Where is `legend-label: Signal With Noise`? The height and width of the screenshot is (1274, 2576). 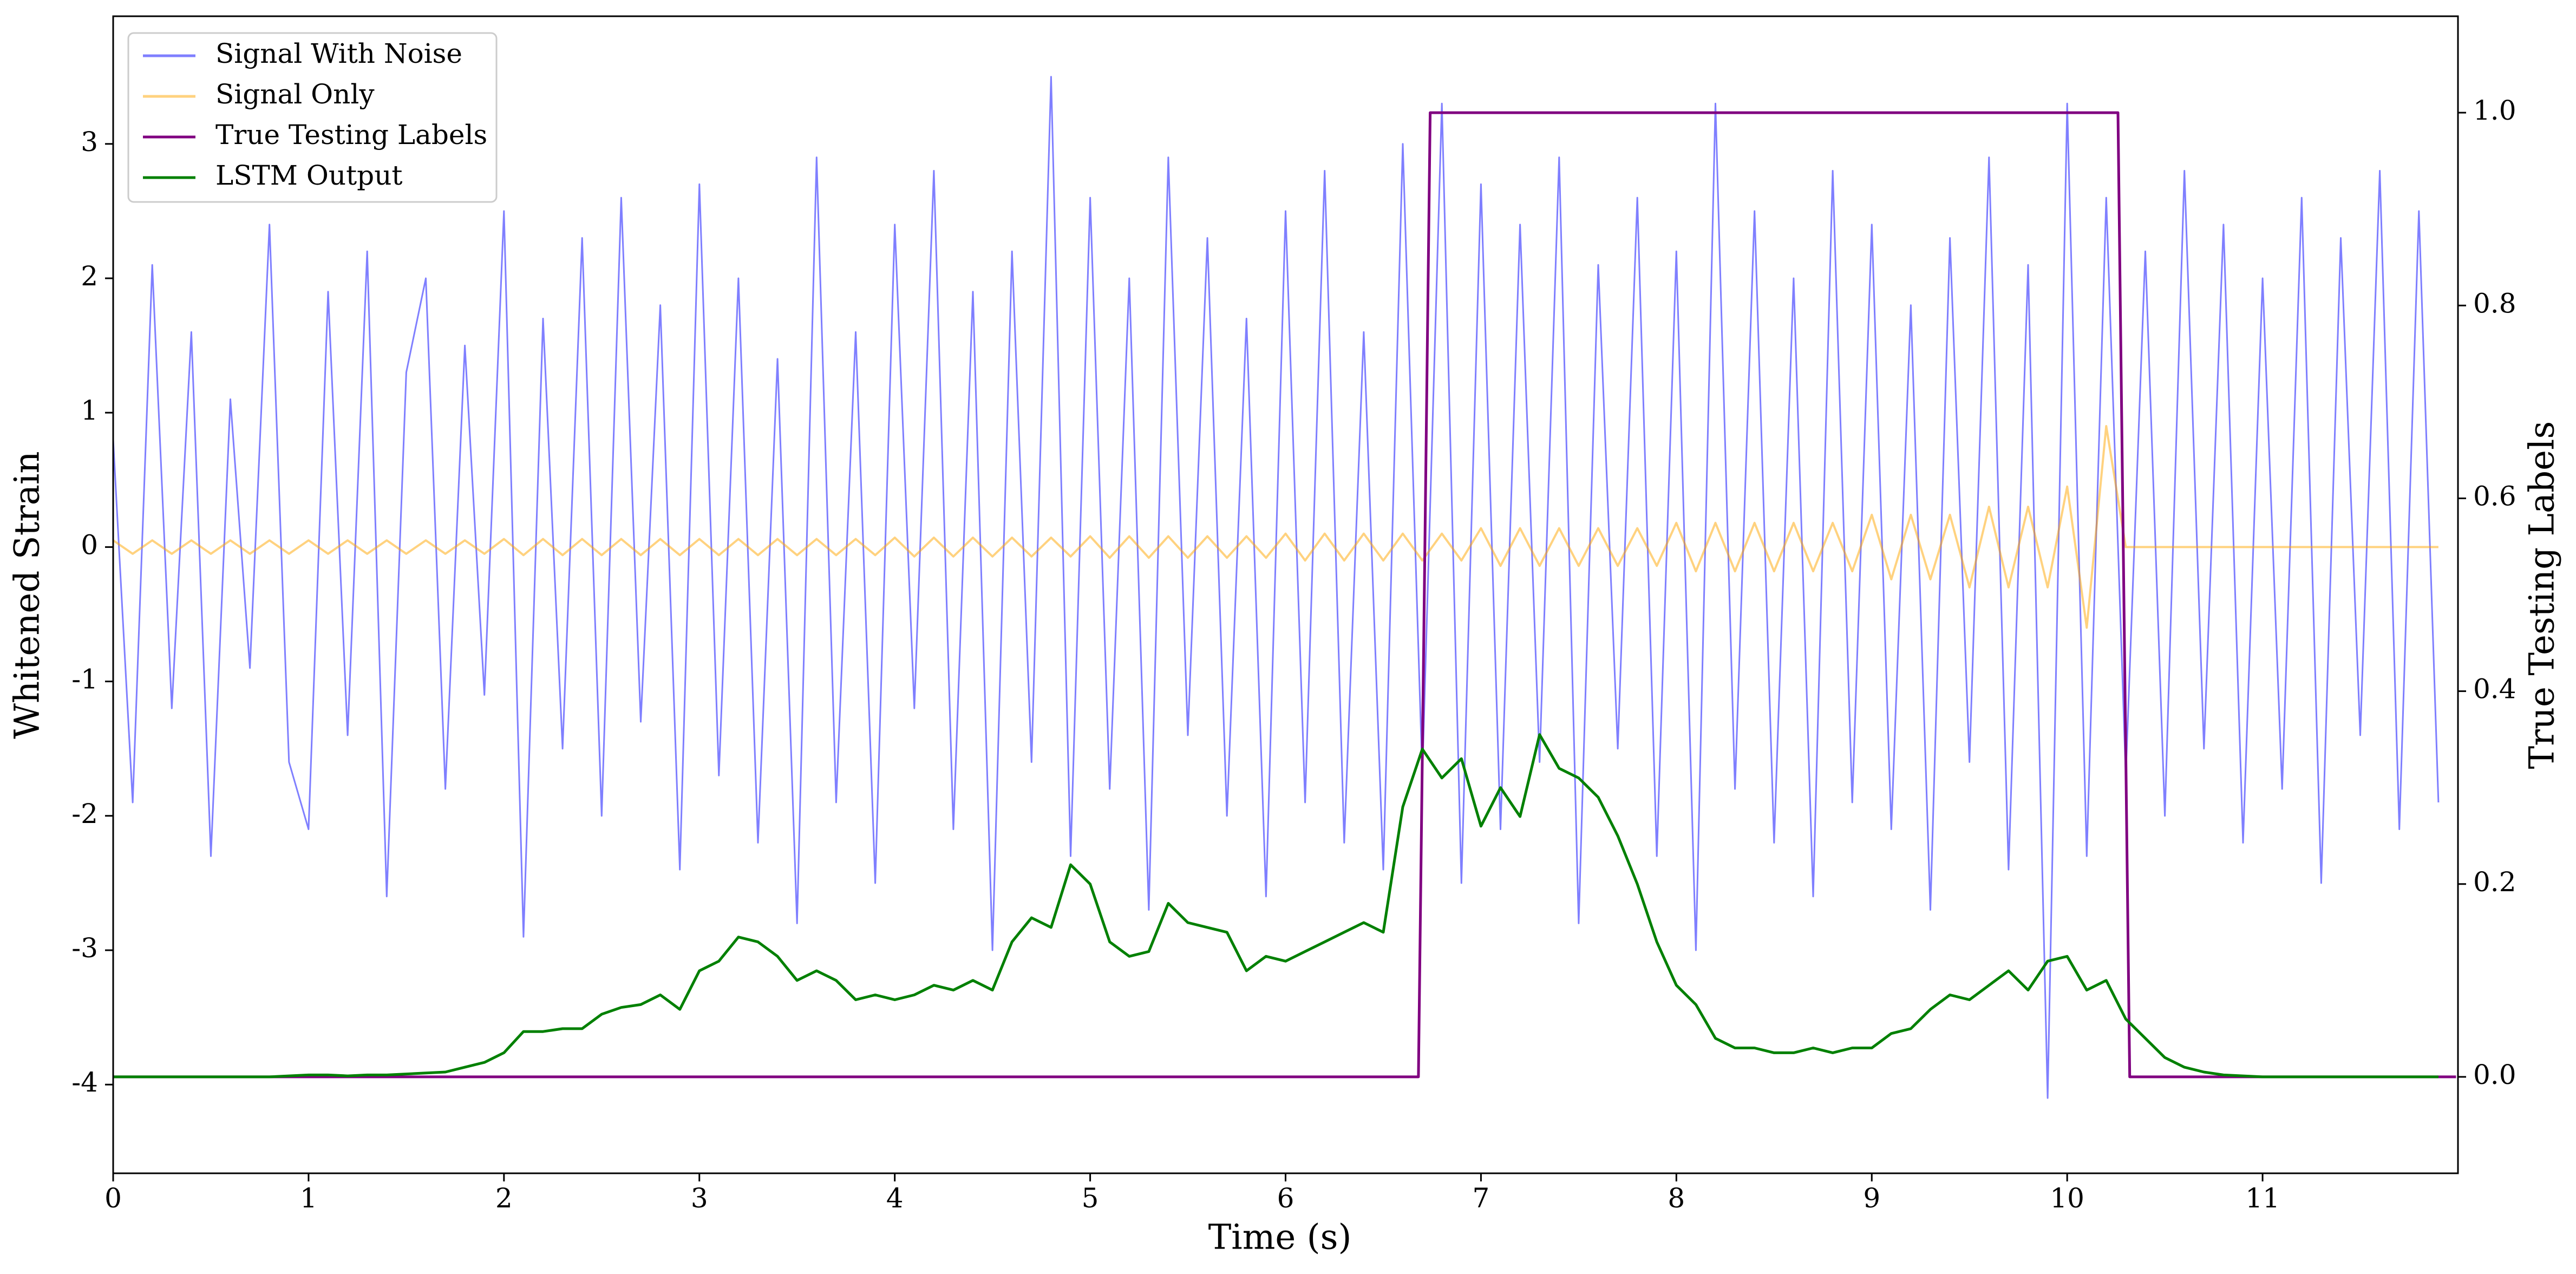 legend-label: Signal With Noise is located at coordinates (338, 53).